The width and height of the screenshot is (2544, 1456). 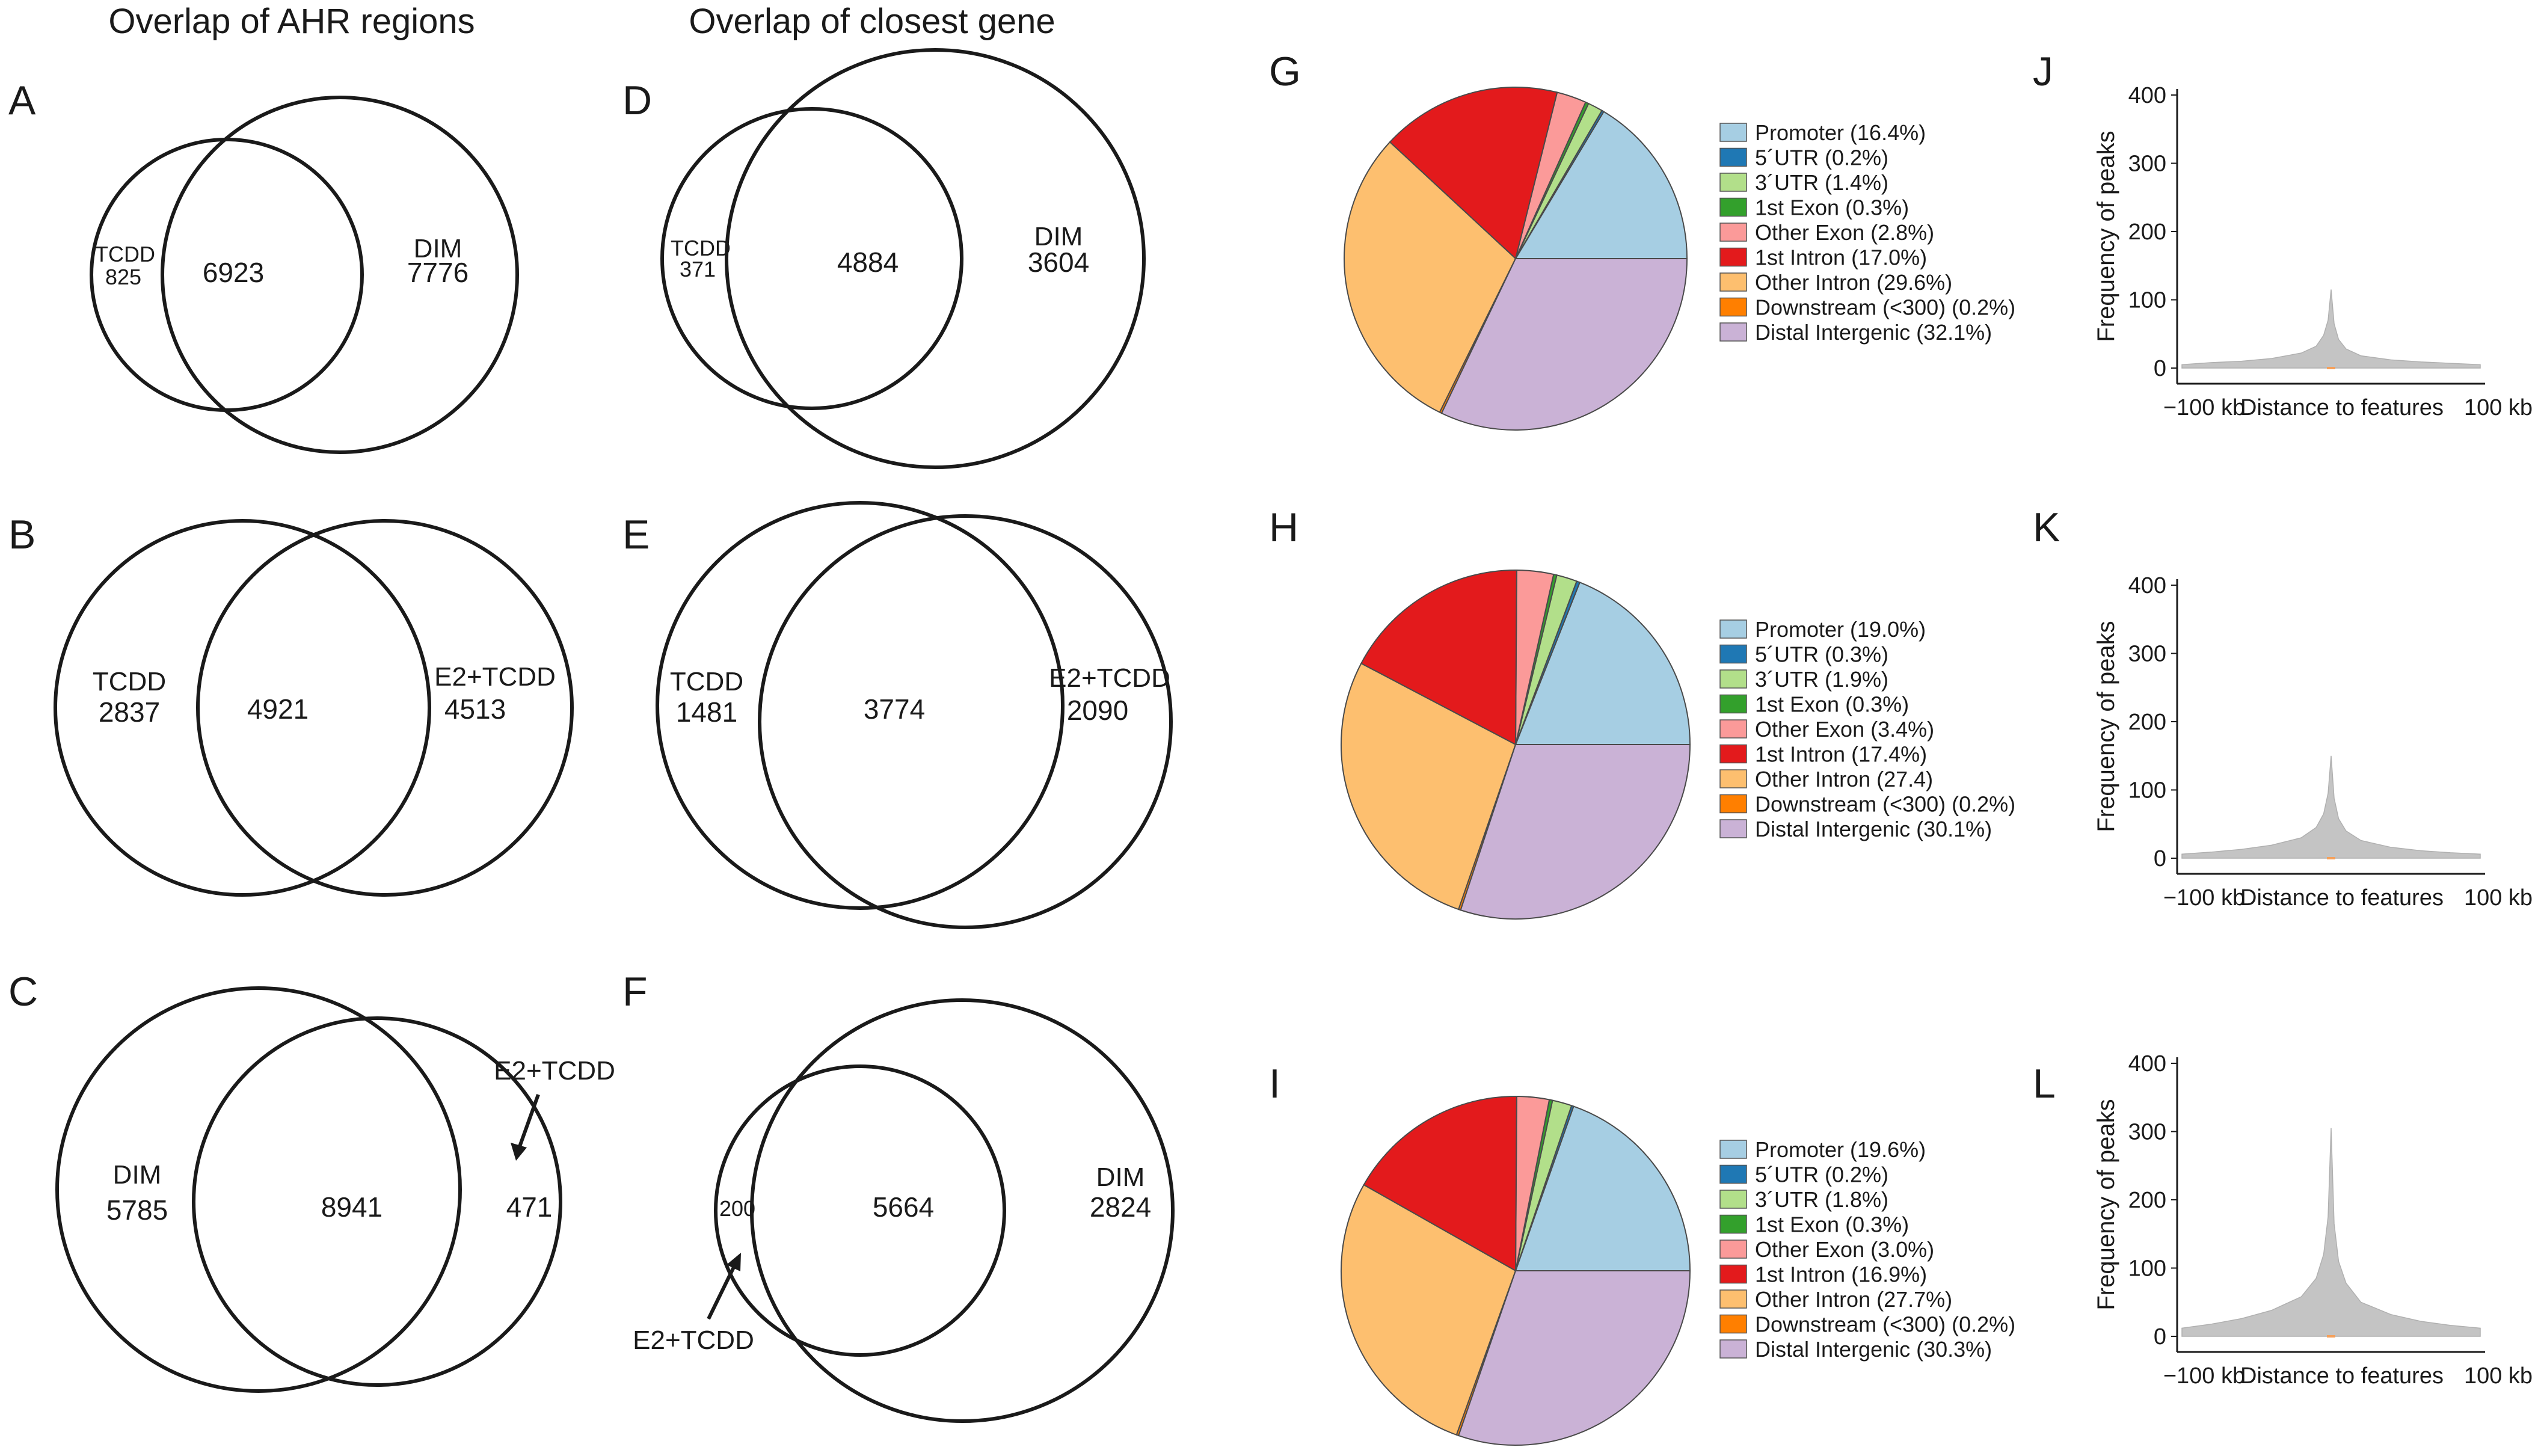 I want to click on venn-B: B TCDD 2837 4921 E2+TCDD 4513, so click(x=291, y=704).